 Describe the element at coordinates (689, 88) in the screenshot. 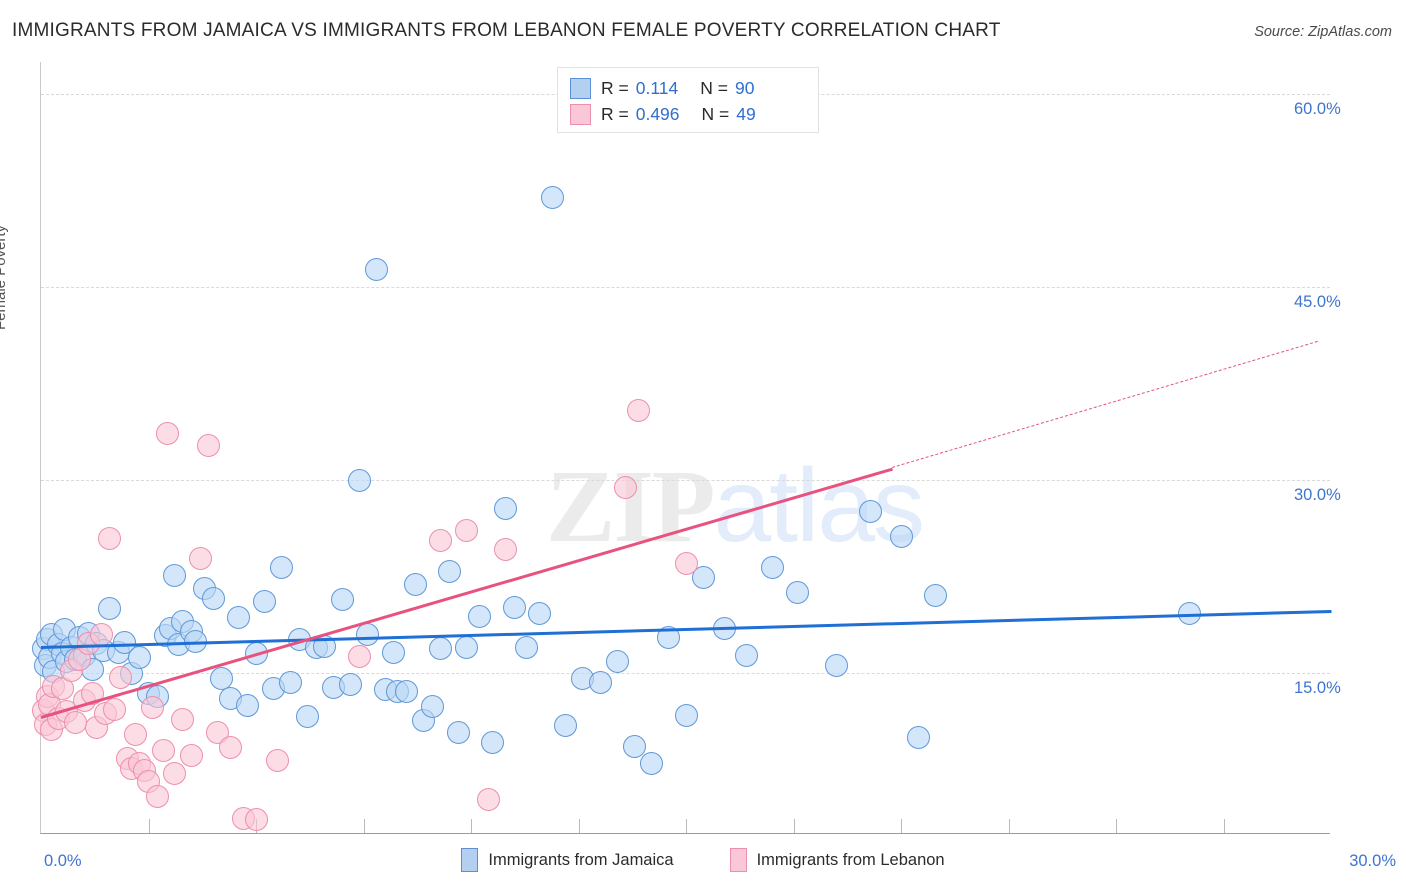

I see `stats-legend-row-jamaica: R = 0.114 N = 90` at that location.